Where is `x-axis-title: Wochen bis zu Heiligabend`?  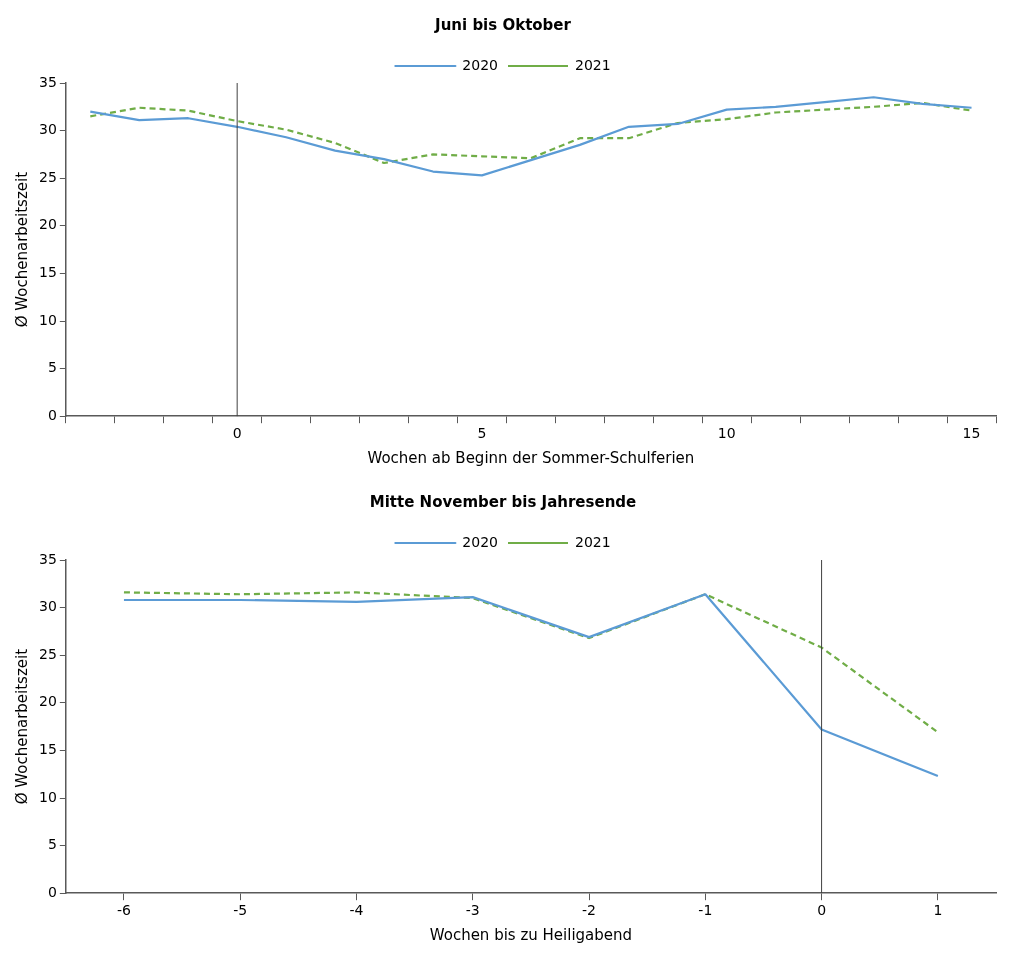
x-axis-title: Wochen bis zu Heiligabend is located at coordinates (531, 934).